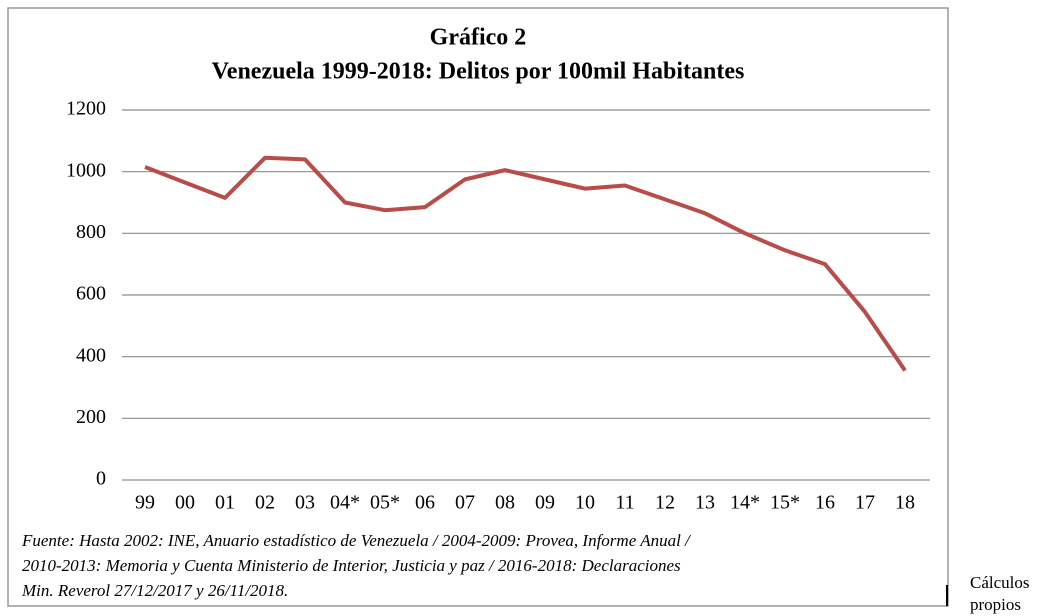 This screenshot has width=1044, height=616. Describe the element at coordinates (705, 503) in the screenshot. I see `x-tick-label: 13` at that location.